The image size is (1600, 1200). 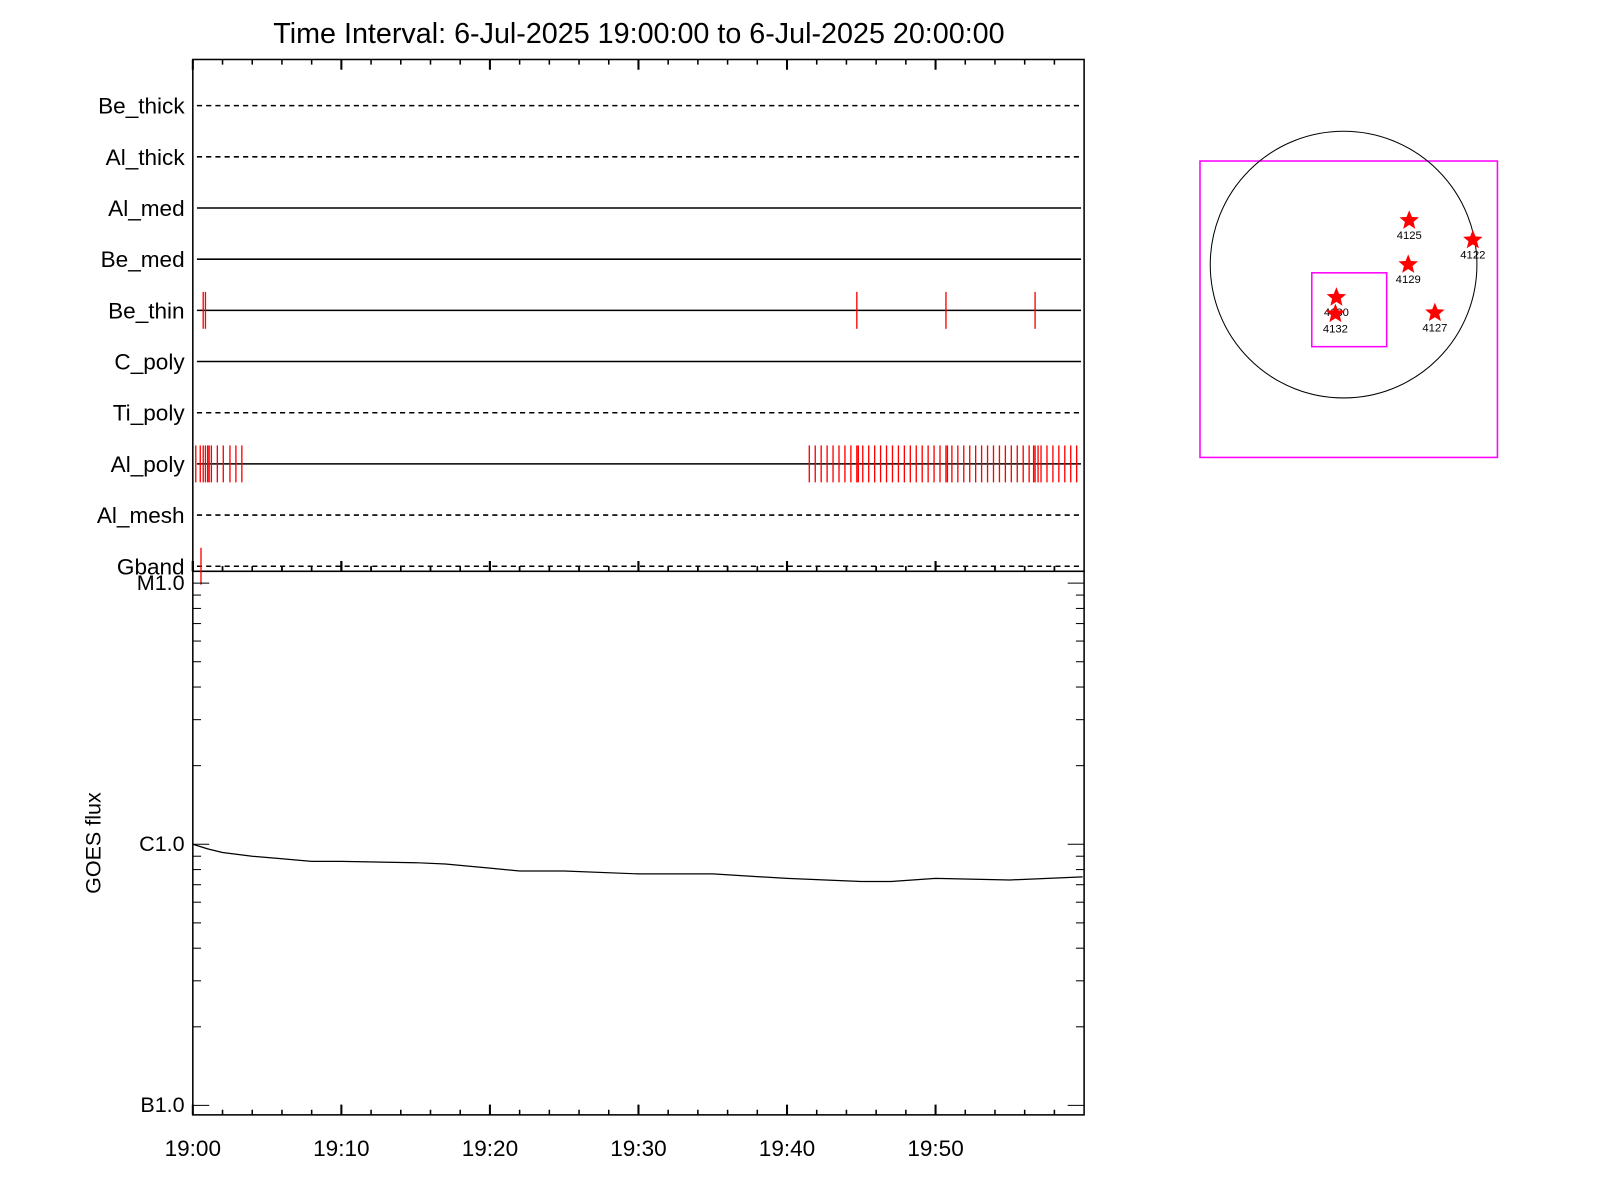 I want to click on x-tick-label: 19:00, so click(x=193, y=1148).